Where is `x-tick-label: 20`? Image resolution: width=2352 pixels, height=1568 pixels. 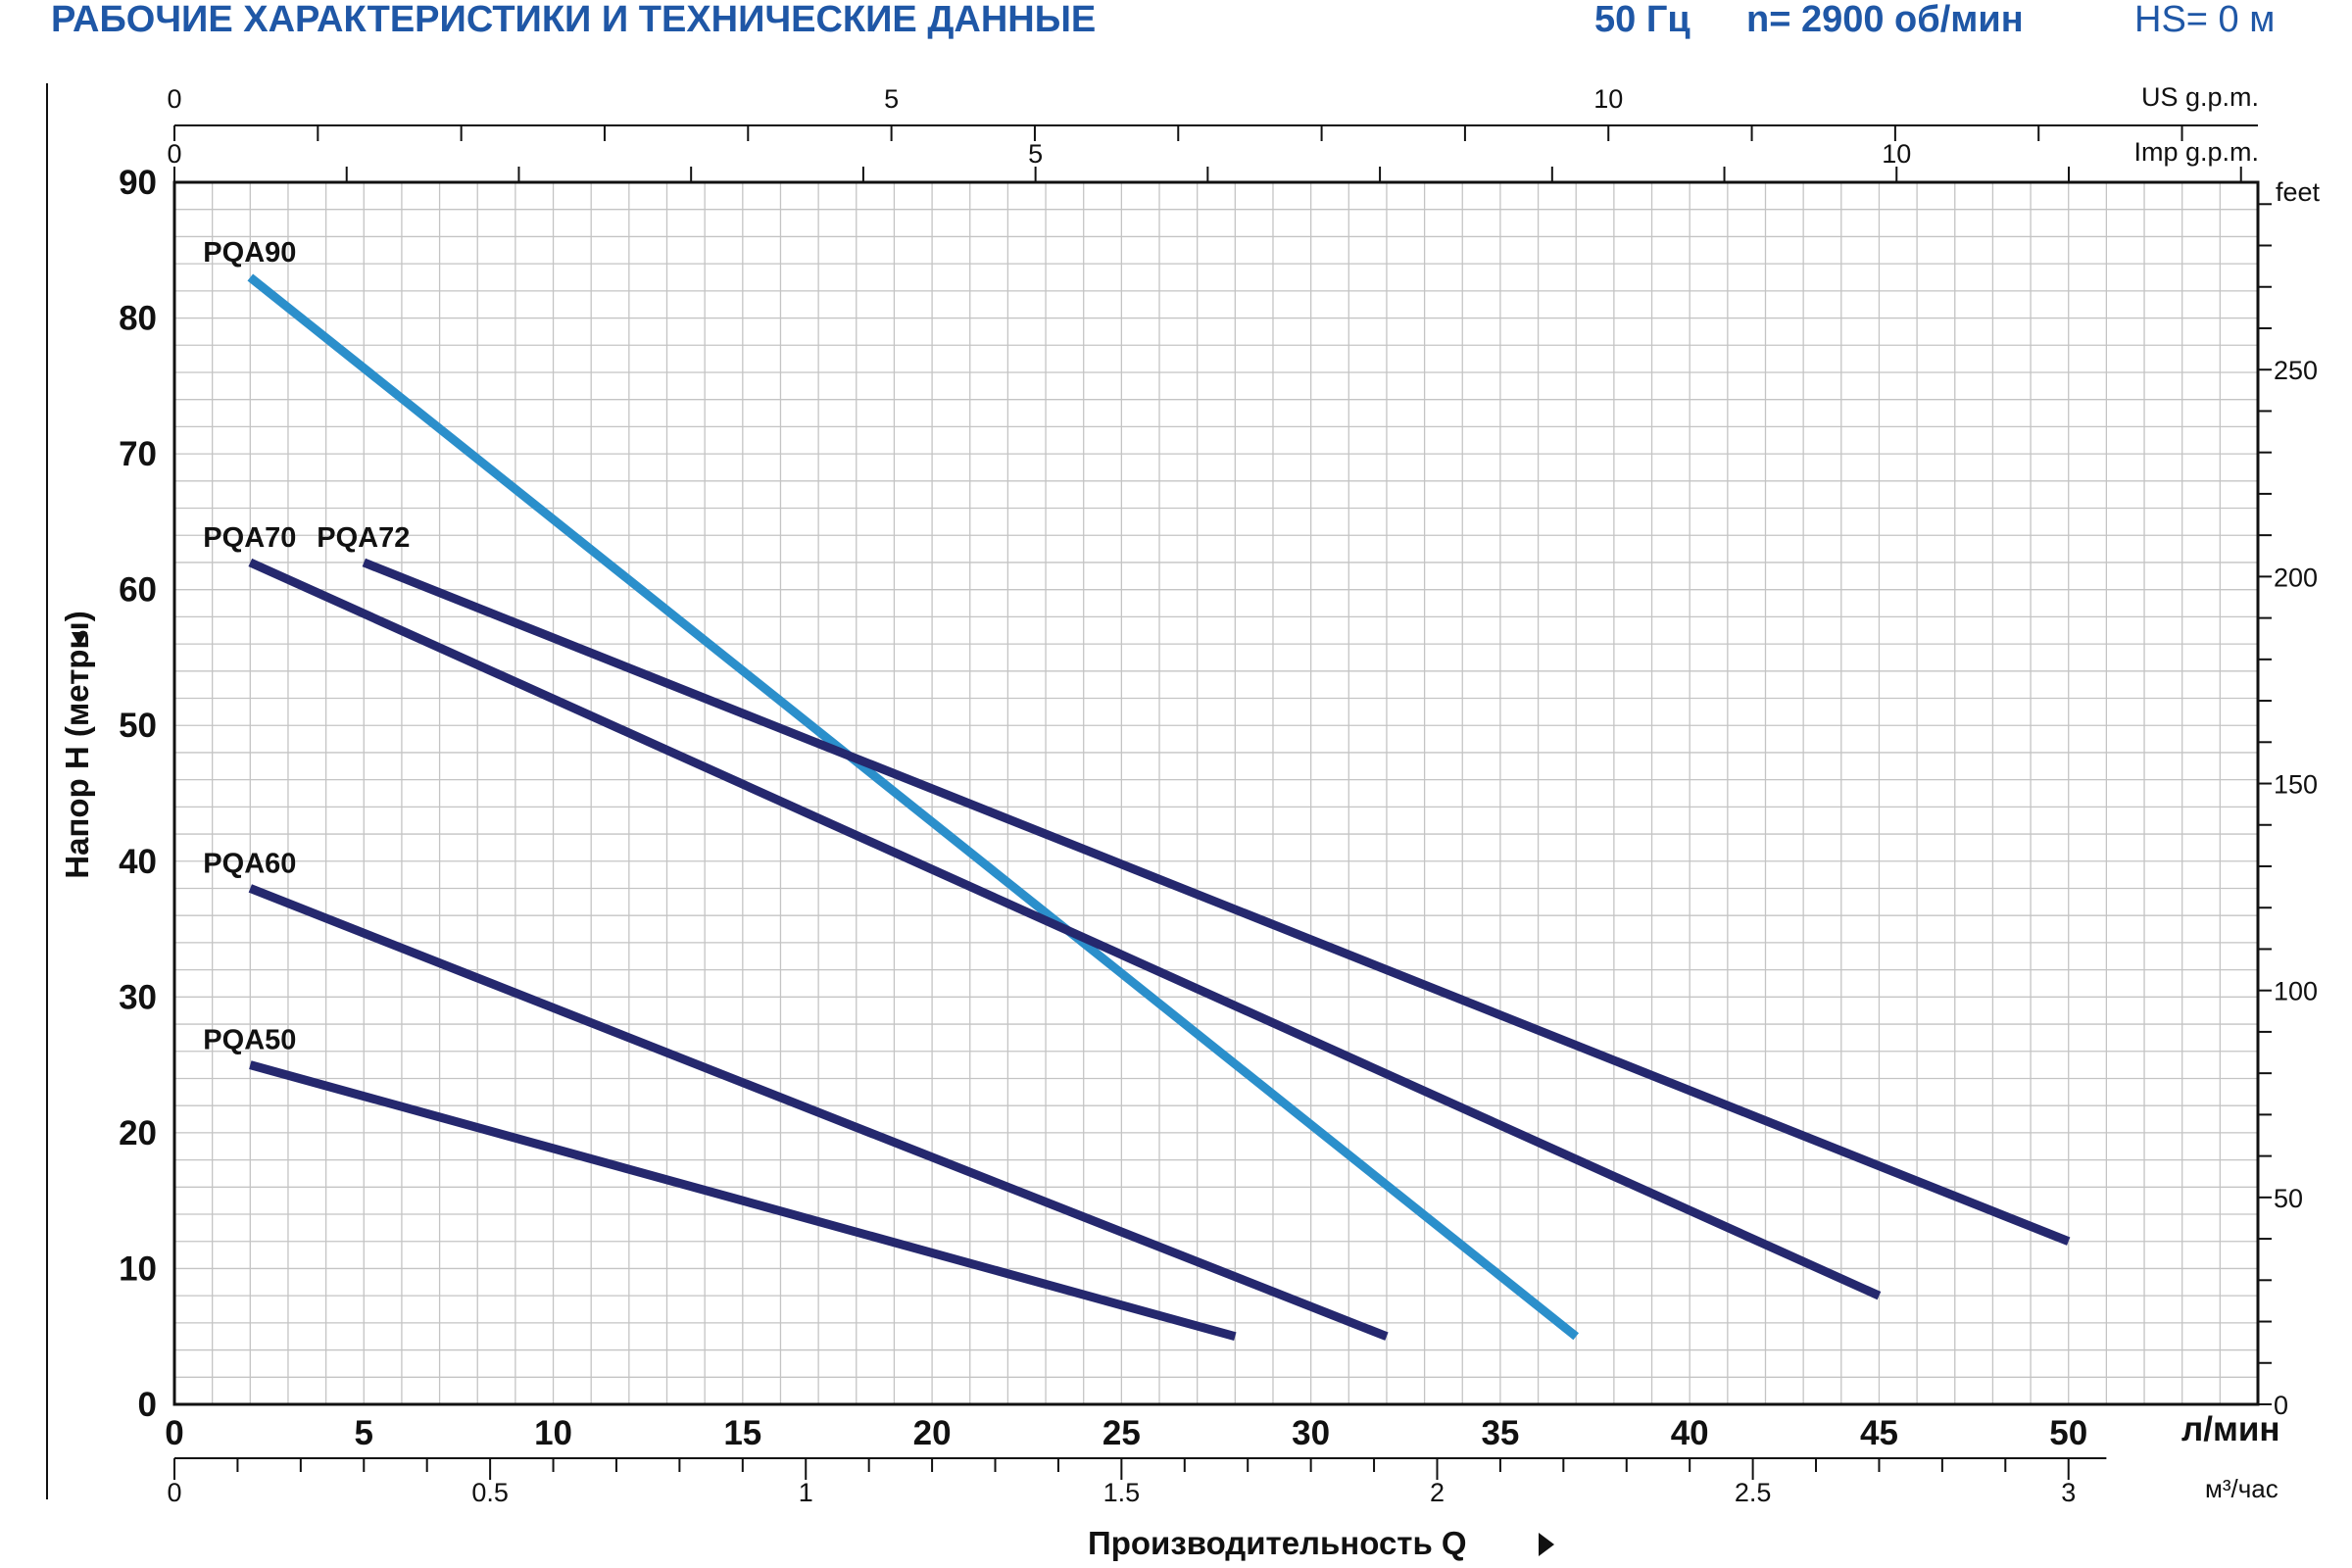 x-tick-label: 20 is located at coordinates (932, 1433).